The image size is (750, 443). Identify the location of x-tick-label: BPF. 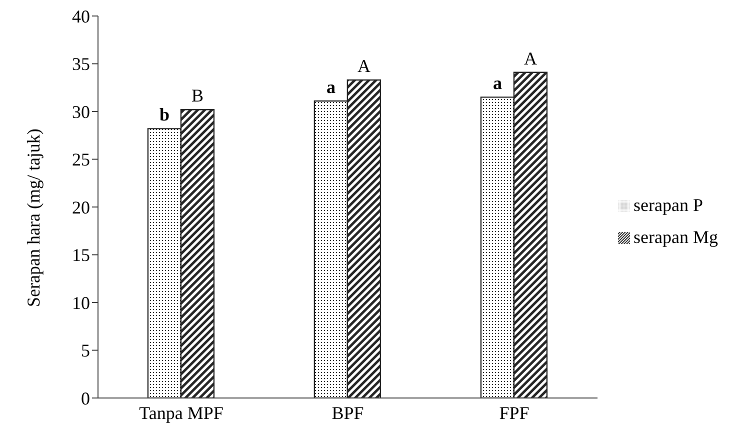
(348, 412).